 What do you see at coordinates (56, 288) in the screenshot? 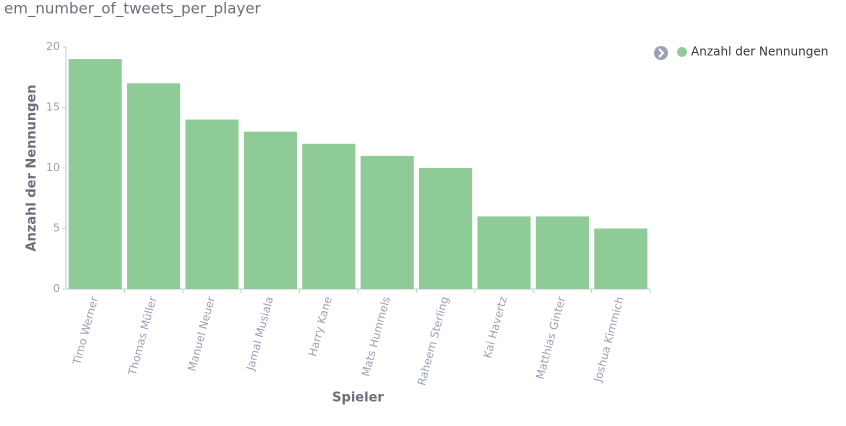
I see `y-tick-label: 0` at bounding box center [56, 288].